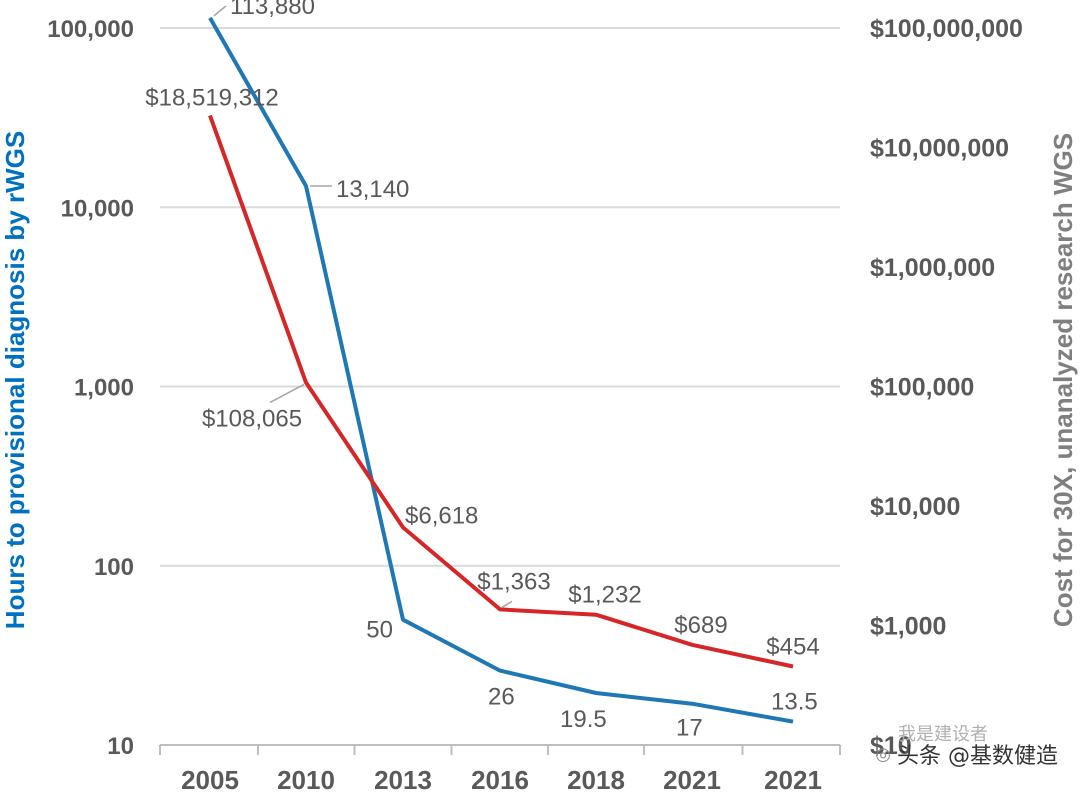 The image size is (1080, 792). I want to click on hours-data-label: 13,140, so click(372, 189).